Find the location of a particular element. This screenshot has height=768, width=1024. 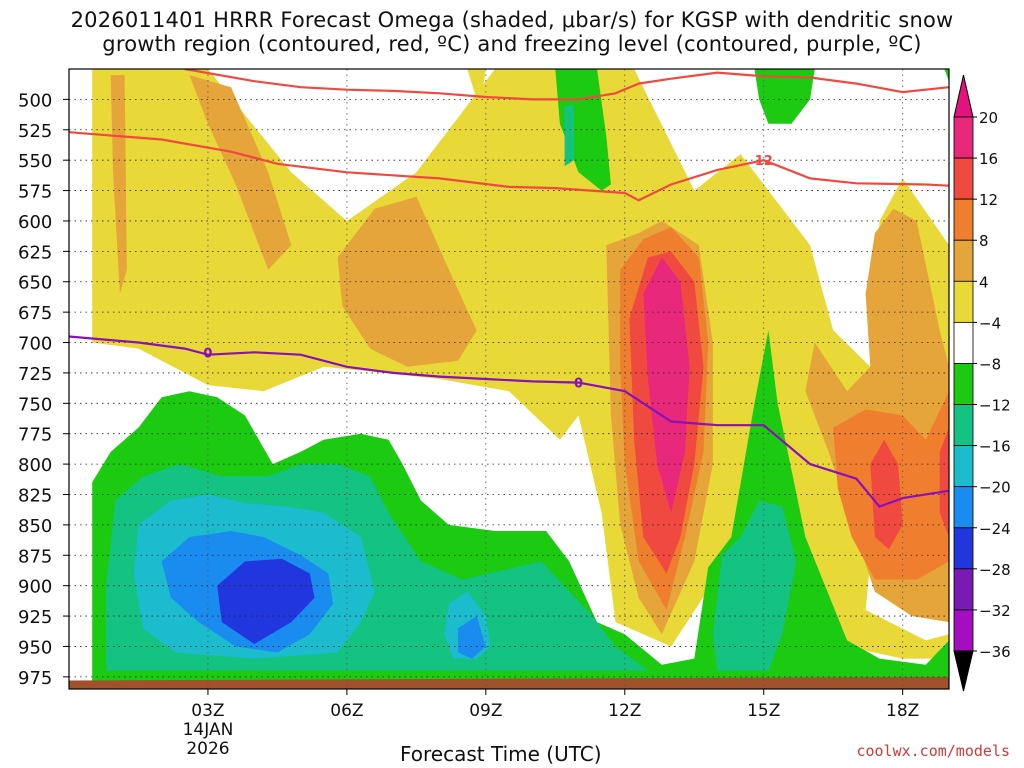

pressure-tick-label: 525 is located at coordinates (35, 131).